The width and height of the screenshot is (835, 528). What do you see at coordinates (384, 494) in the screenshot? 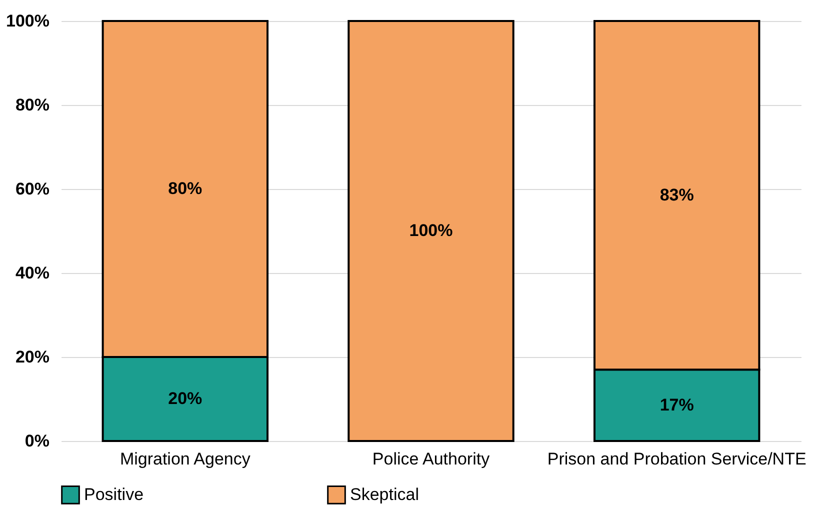
I see `legend-label: Skeptical` at bounding box center [384, 494].